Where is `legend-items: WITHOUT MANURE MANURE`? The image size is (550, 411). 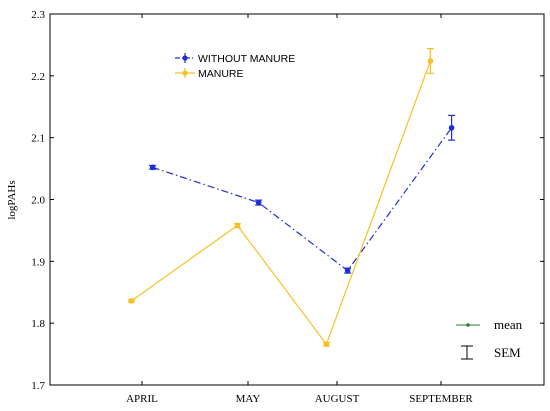 legend-items: WITHOUT MANURE MANURE is located at coordinates (235, 66).